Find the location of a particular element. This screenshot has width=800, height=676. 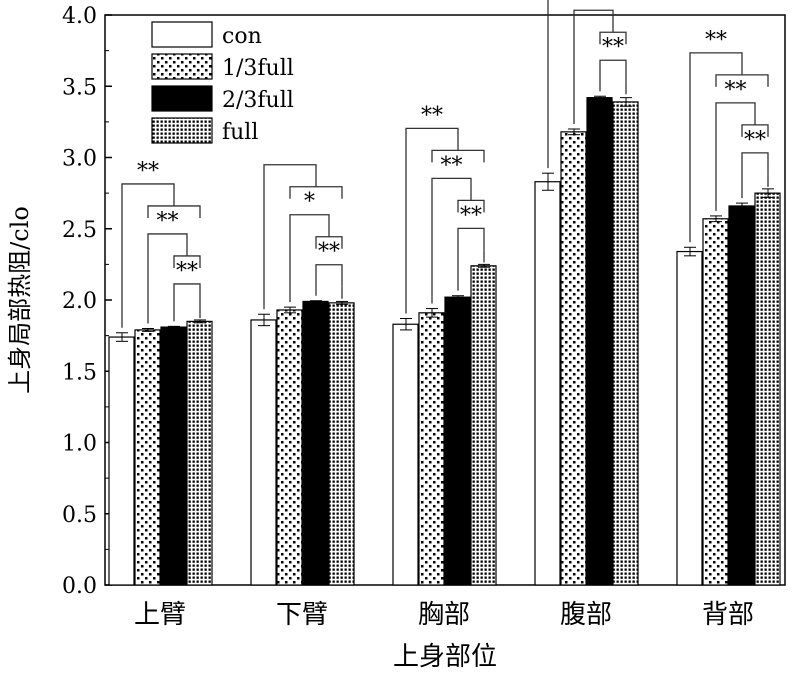

y-tick-label: 2.0 is located at coordinates (79, 301).